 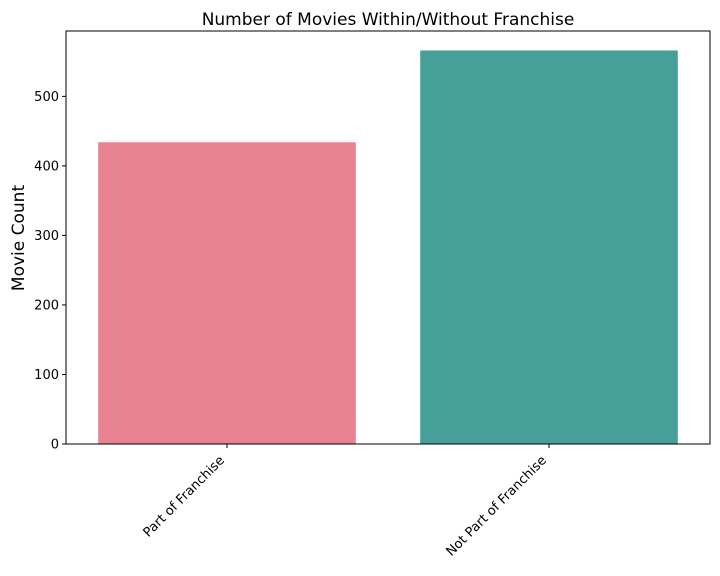 I want to click on y-tick-label: 100, so click(x=46, y=375).